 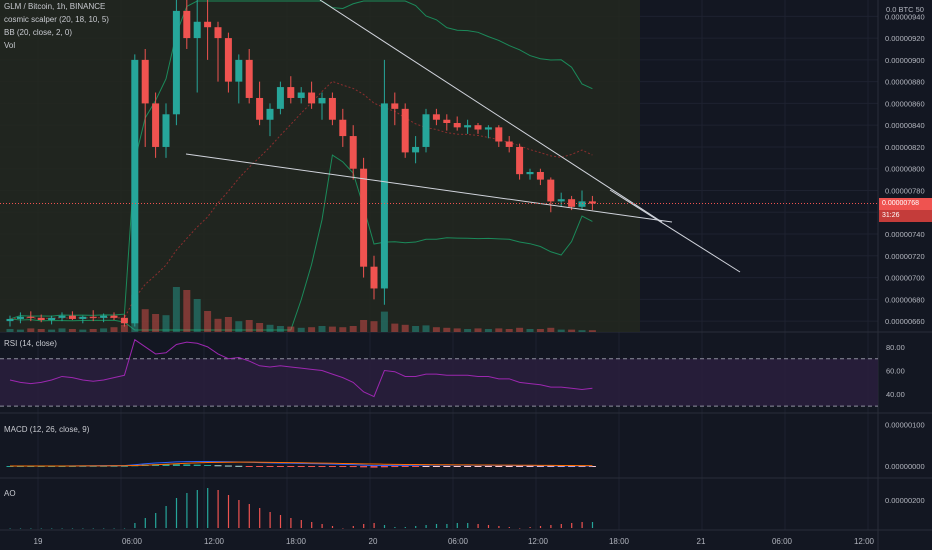 What do you see at coordinates (905, 103) in the screenshot?
I see `price-axis-label: 0.00000860` at bounding box center [905, 103].